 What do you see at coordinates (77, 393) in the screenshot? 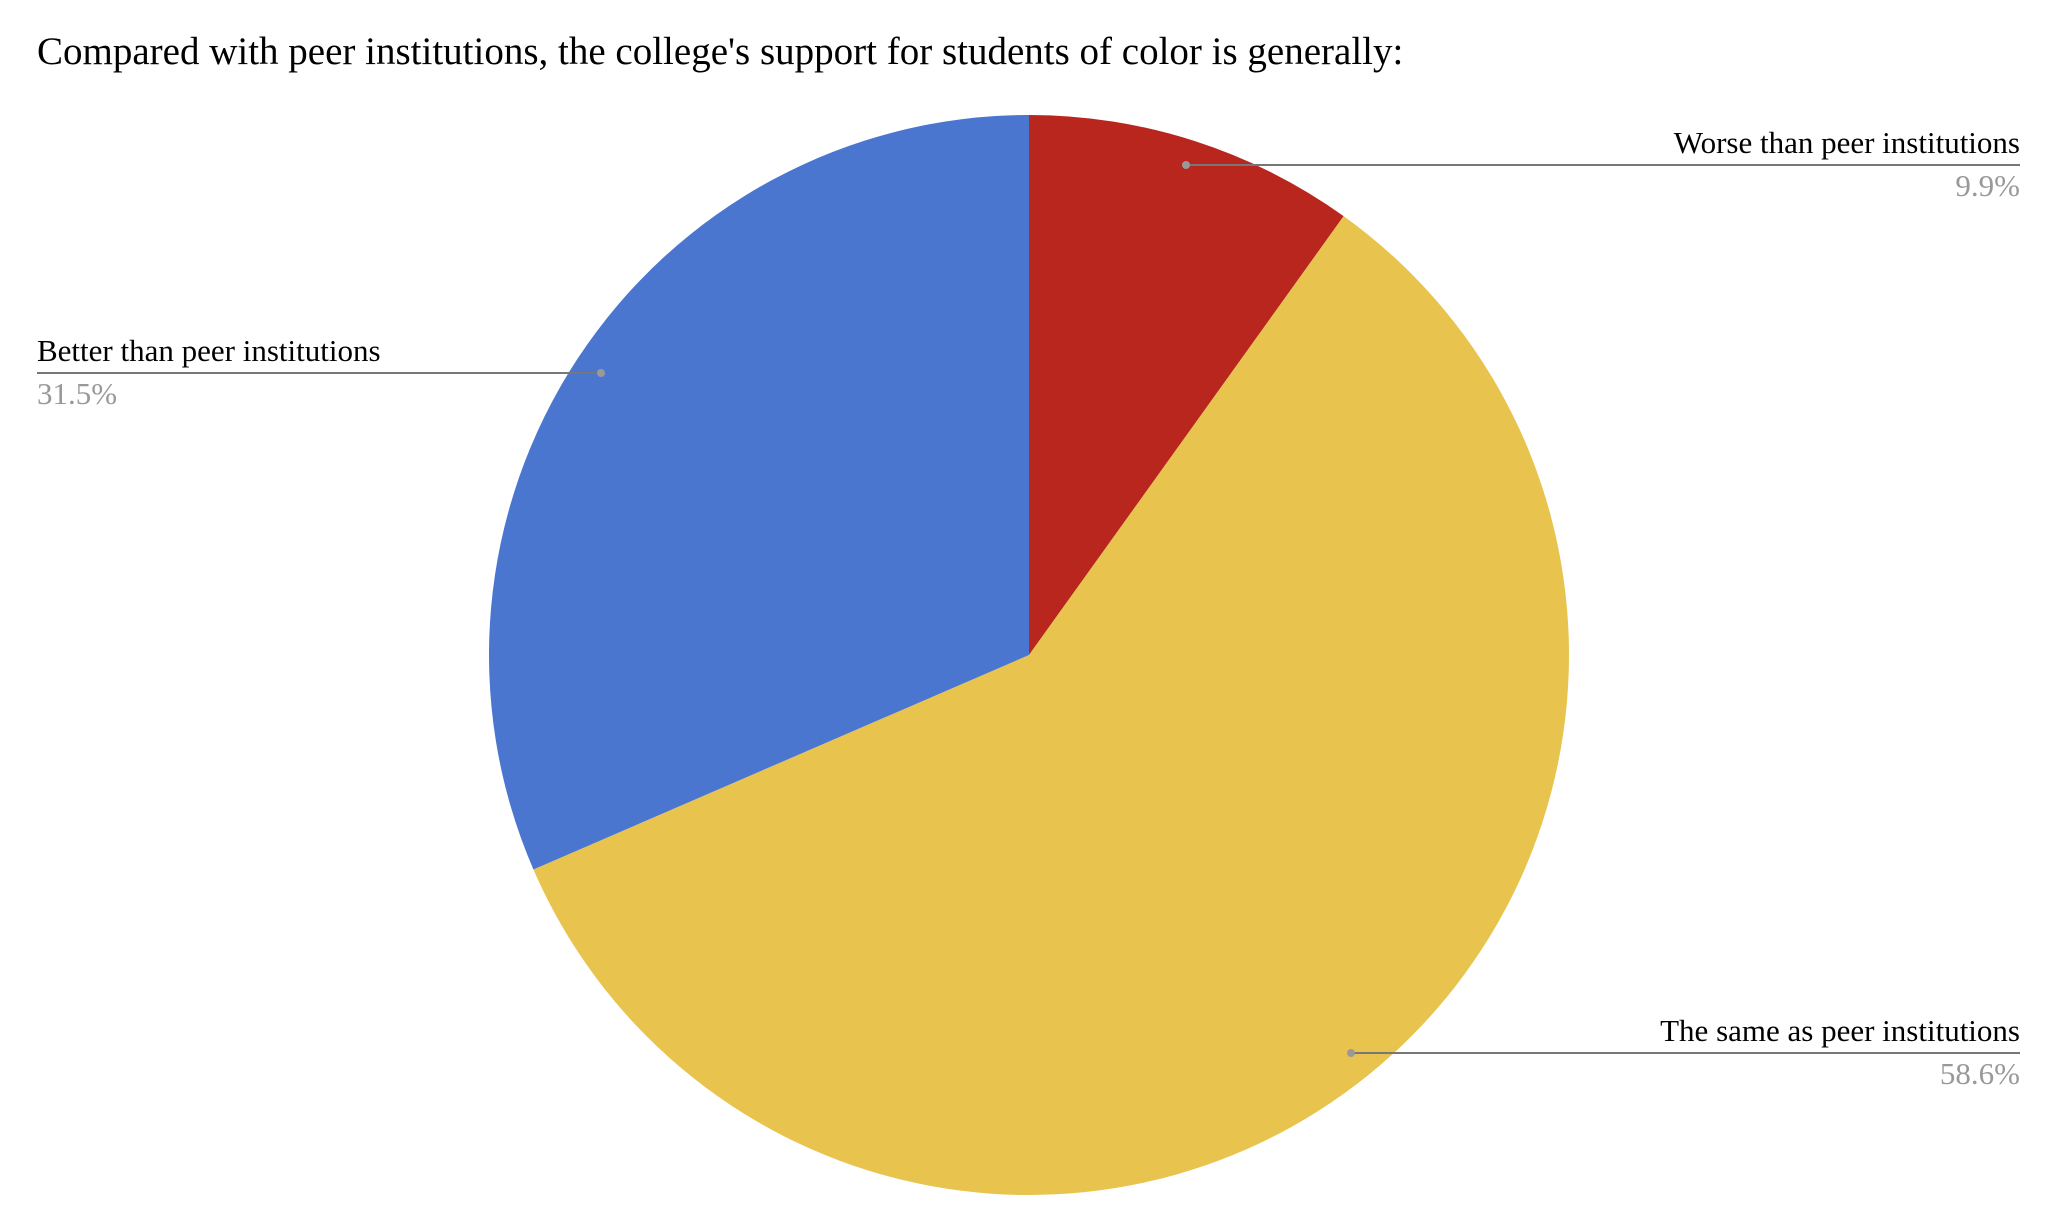
I see `slice-value-label: 31.5%` at bounding box center [77, 393].